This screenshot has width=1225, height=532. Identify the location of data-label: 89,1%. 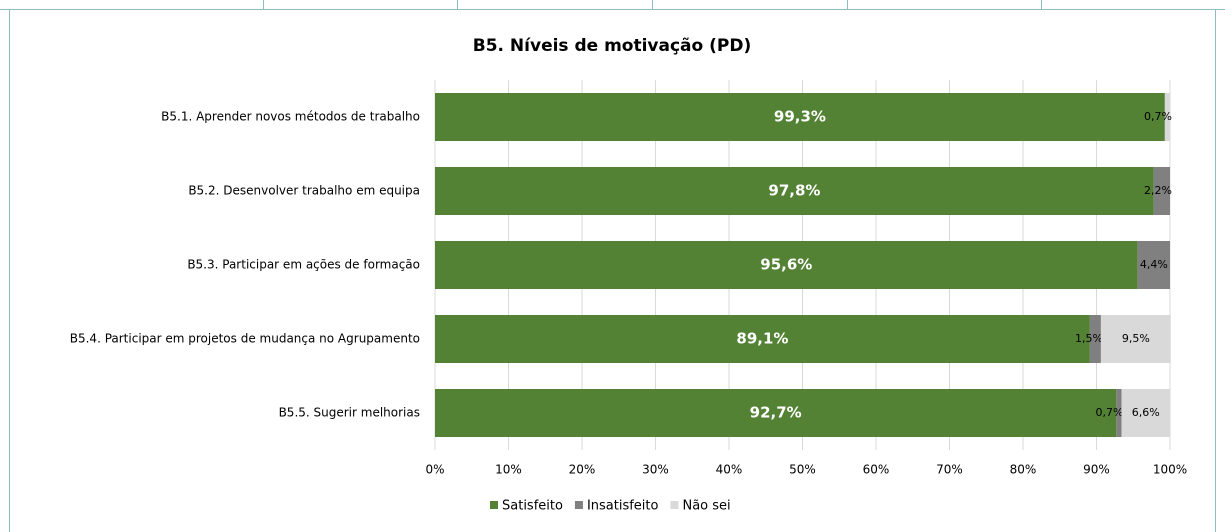
(762, 339).